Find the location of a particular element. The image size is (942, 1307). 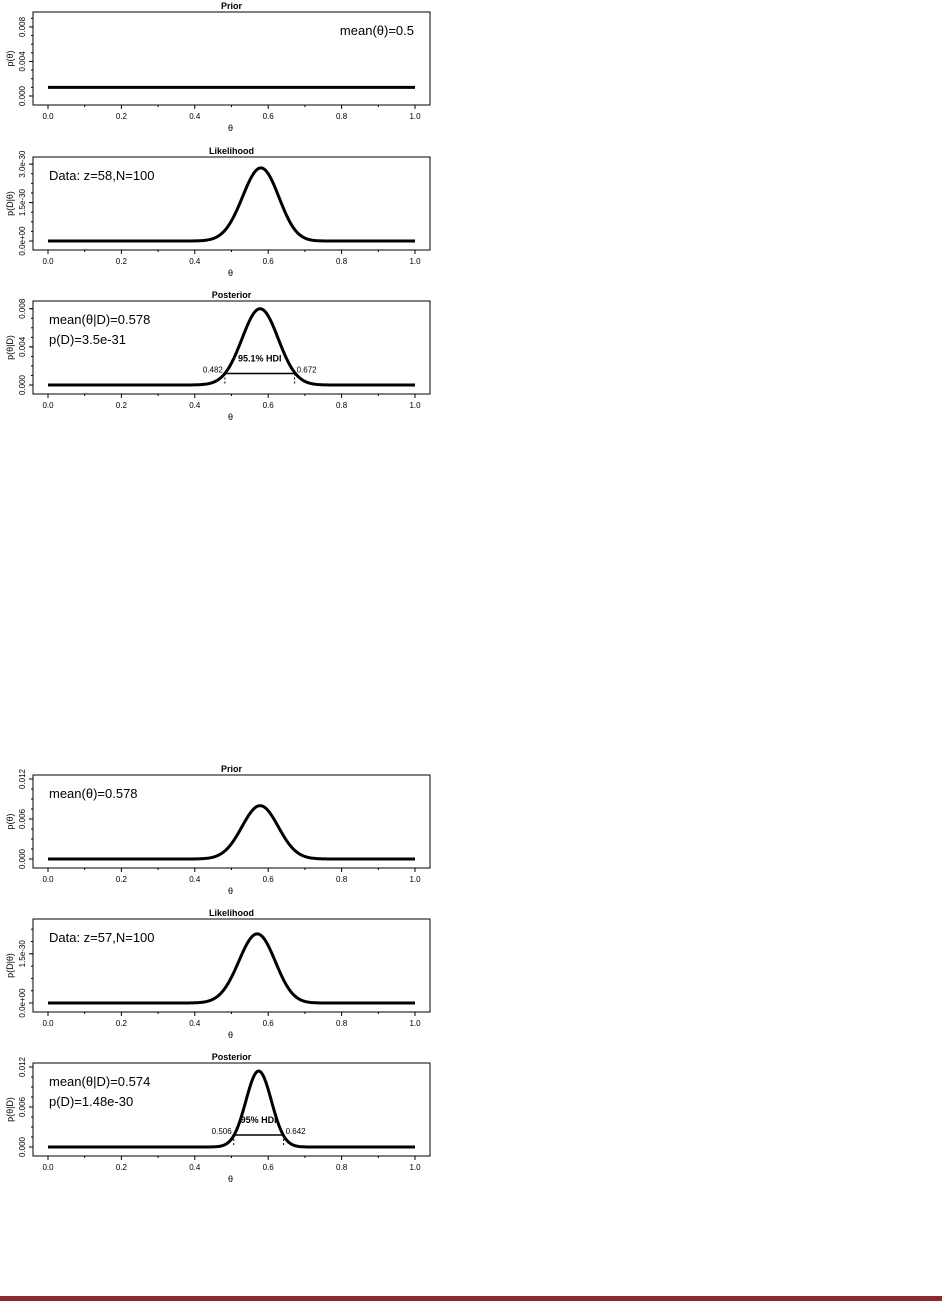

hdi-low-label: 0.482 is located at coordinates (213, 370).